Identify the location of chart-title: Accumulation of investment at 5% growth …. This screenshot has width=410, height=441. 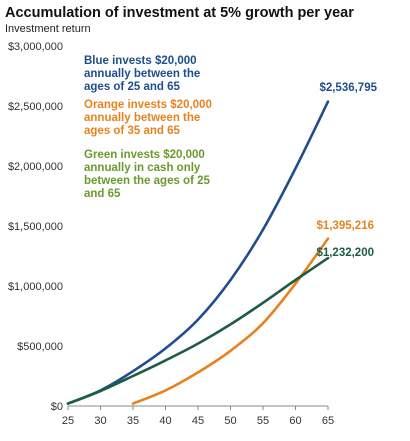
(179, 13).